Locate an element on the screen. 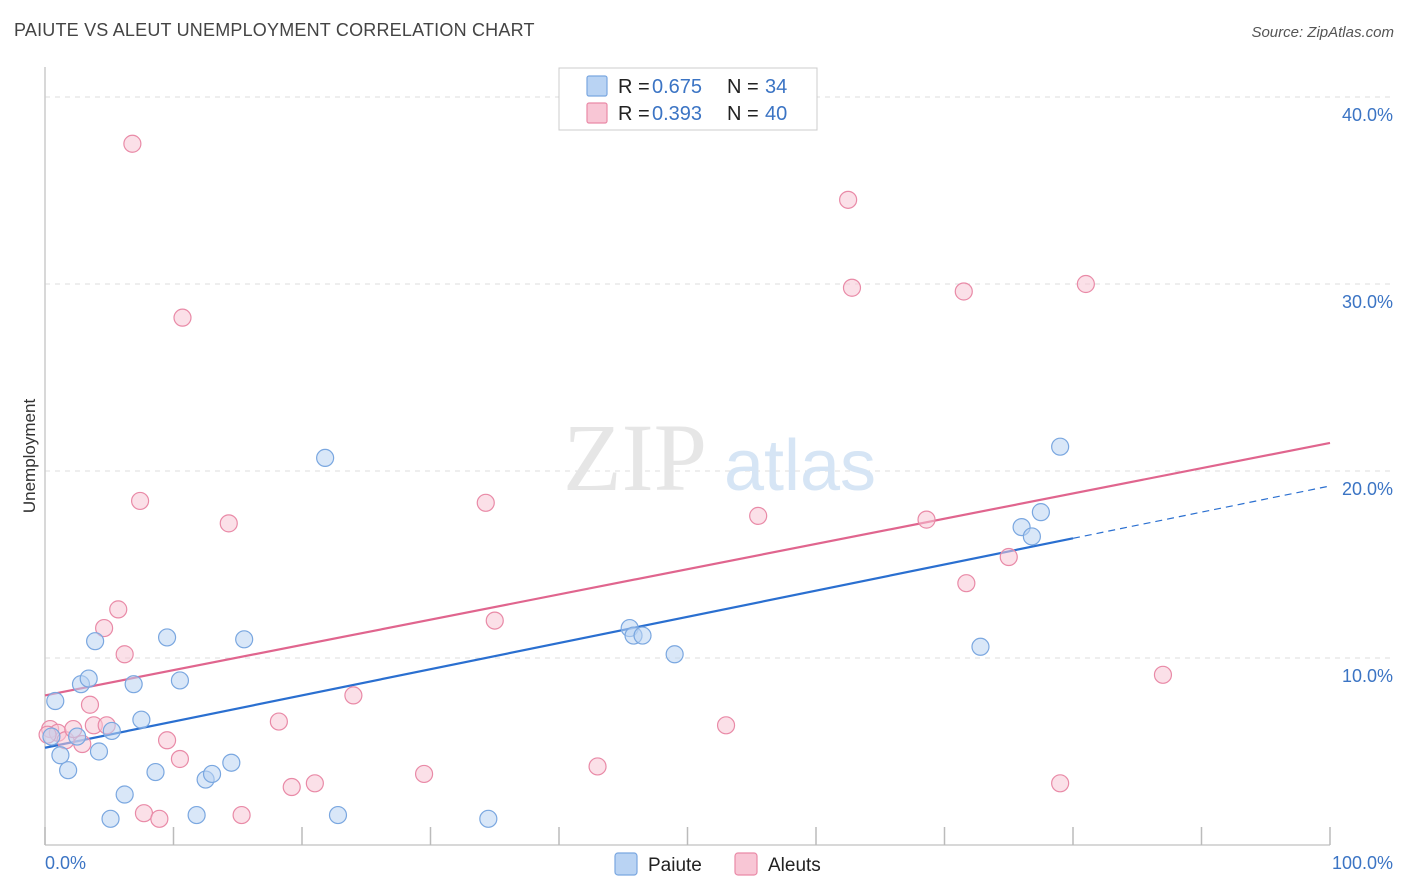 The width and height of the screenshot is (1406, 892). bottom-legend-swatch-paiute is located at coordinates (626, 864).